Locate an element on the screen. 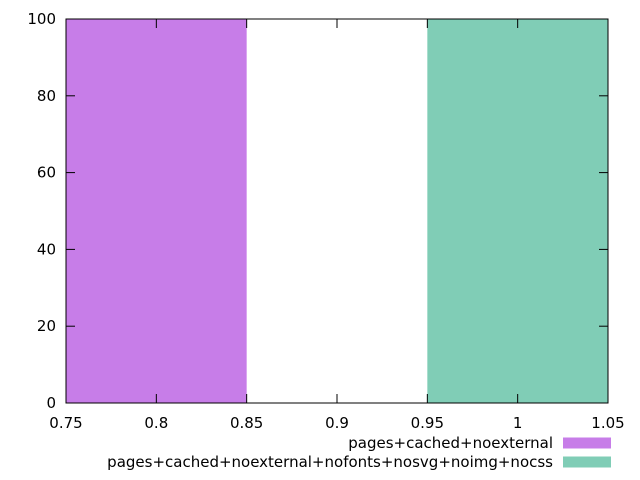 The width and height of the screenshot is (640, 480). y-tick-label: 80 is located at coordinates (46, 96).